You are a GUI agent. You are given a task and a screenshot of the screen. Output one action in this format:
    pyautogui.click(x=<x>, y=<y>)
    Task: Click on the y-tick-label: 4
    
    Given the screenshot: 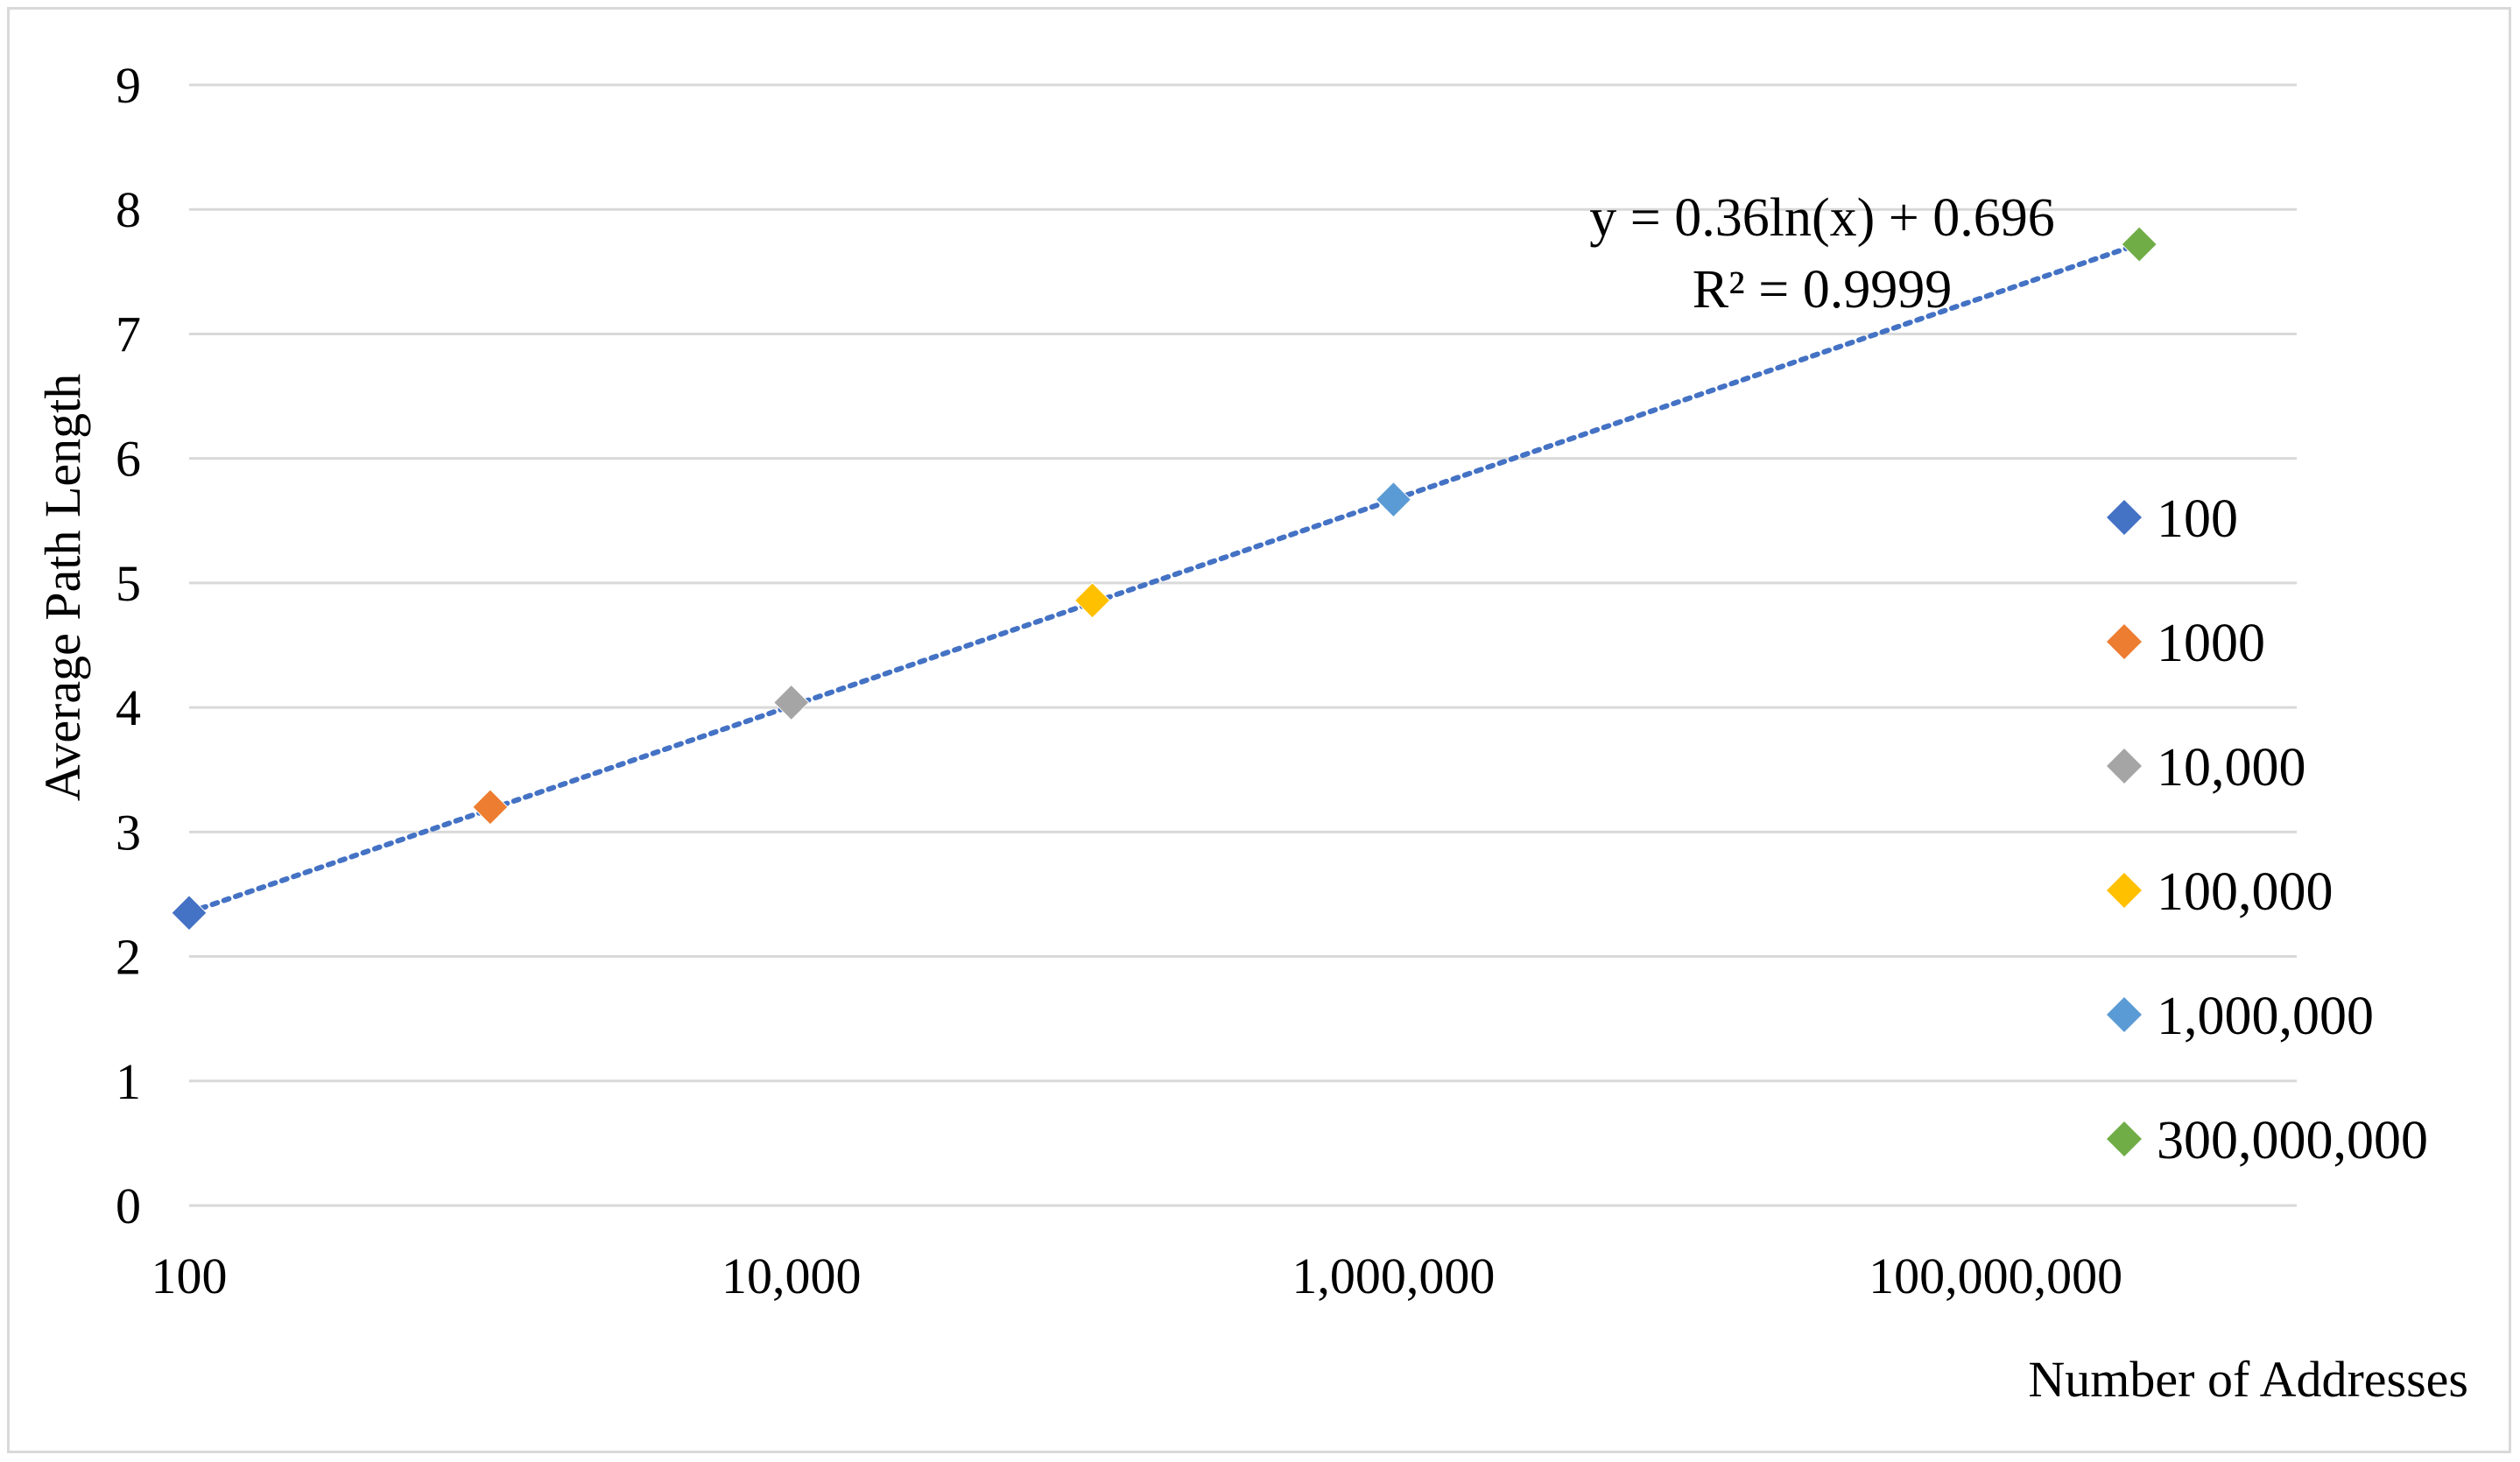 What is the action you would take?
    pyautogui.click(x=128, y=708)
    